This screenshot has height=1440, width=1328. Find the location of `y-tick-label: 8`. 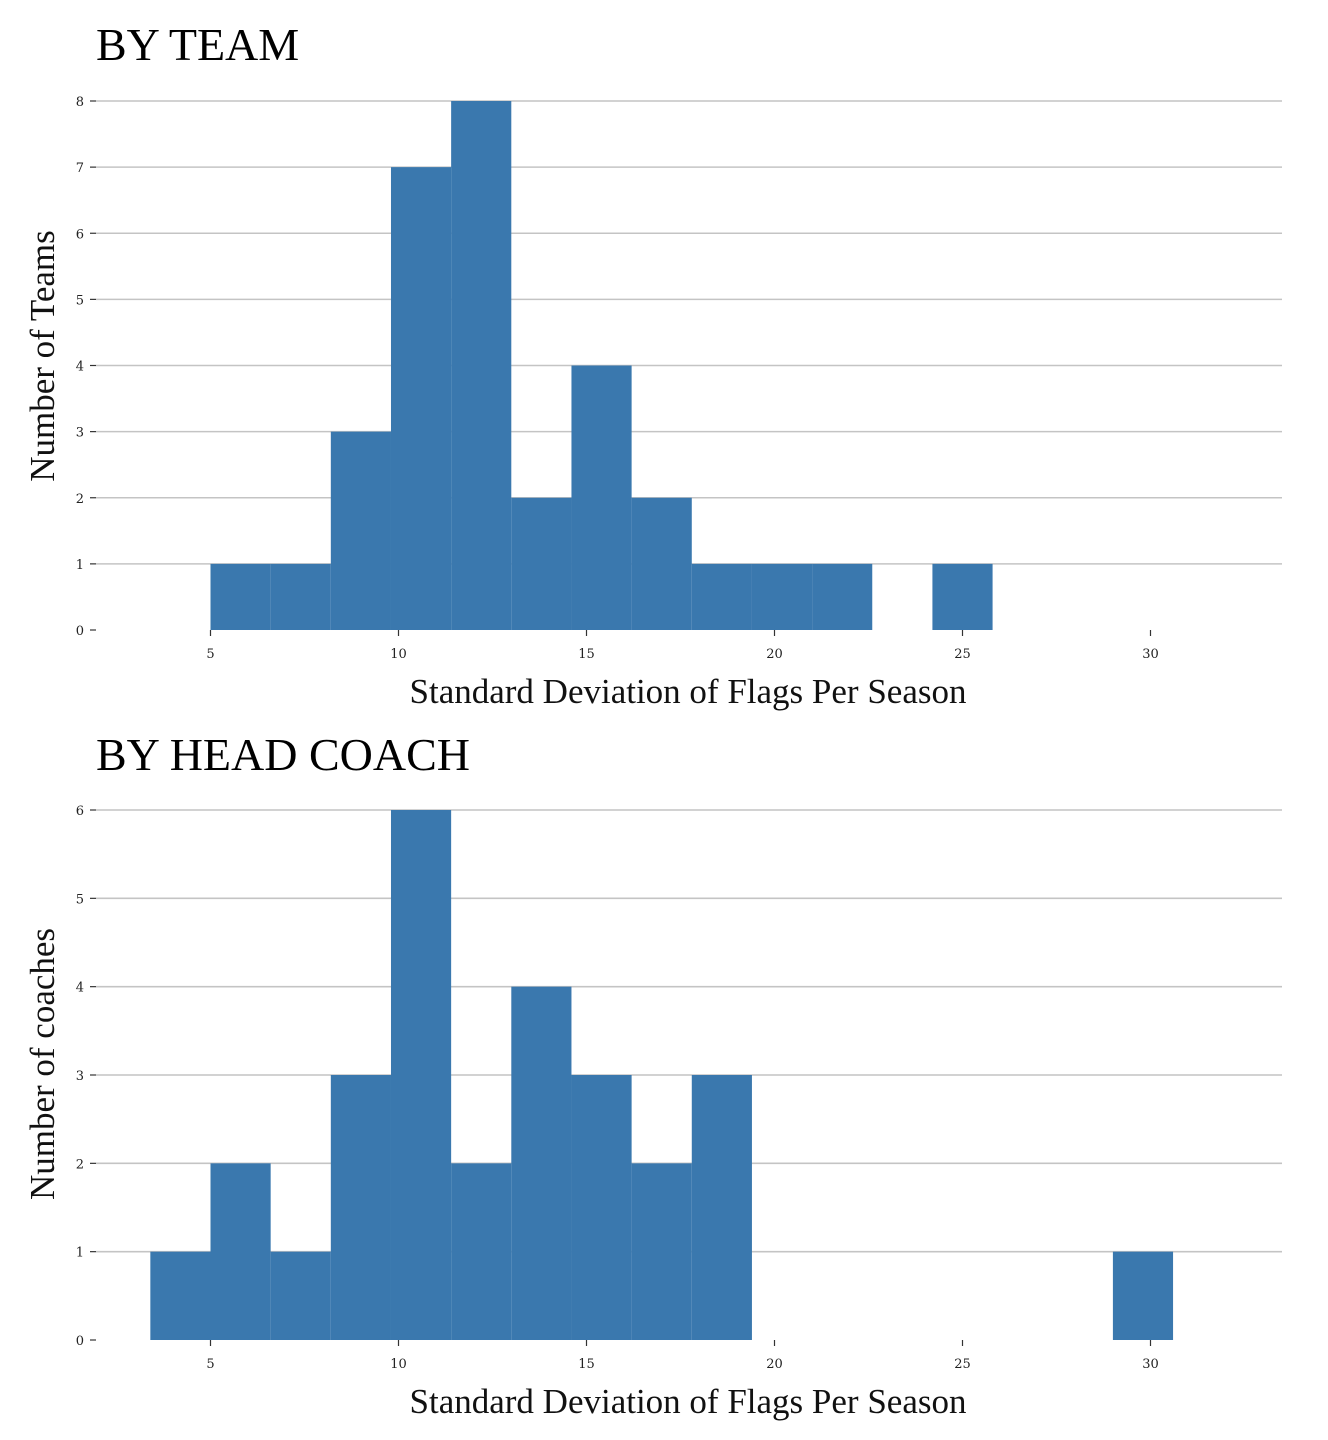

y-tick-label: 8 is located at coordinates (80, 102).